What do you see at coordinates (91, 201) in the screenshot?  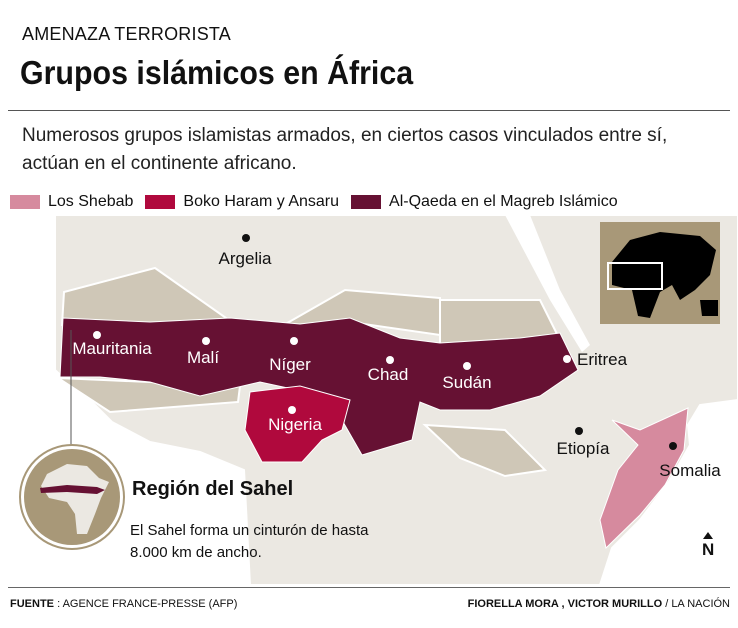 I see `legend-label: Los Shebab` at bounding box center [91, 201].